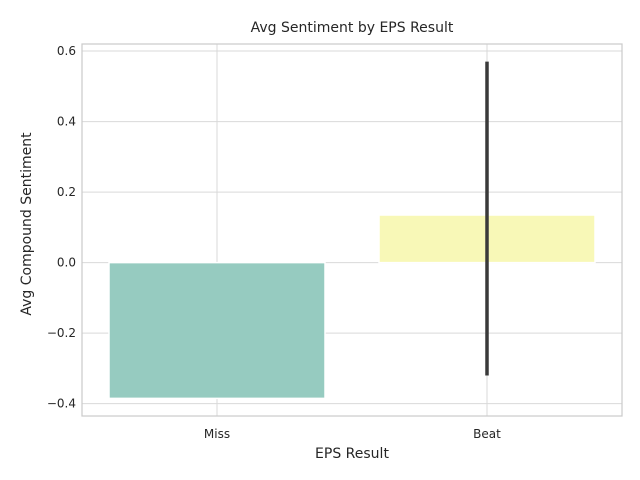 This screenshot has height=480, width=640. I want to click on x-tick-label: Miss, so click(217, 434).